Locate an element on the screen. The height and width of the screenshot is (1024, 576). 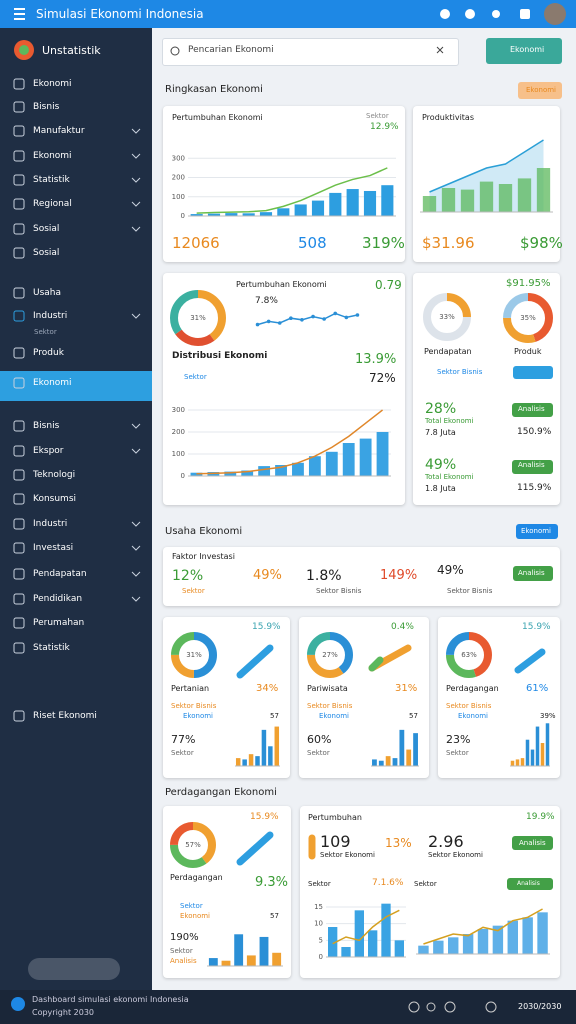
nav-item: Ekspor is located at coordinates (48, 451).